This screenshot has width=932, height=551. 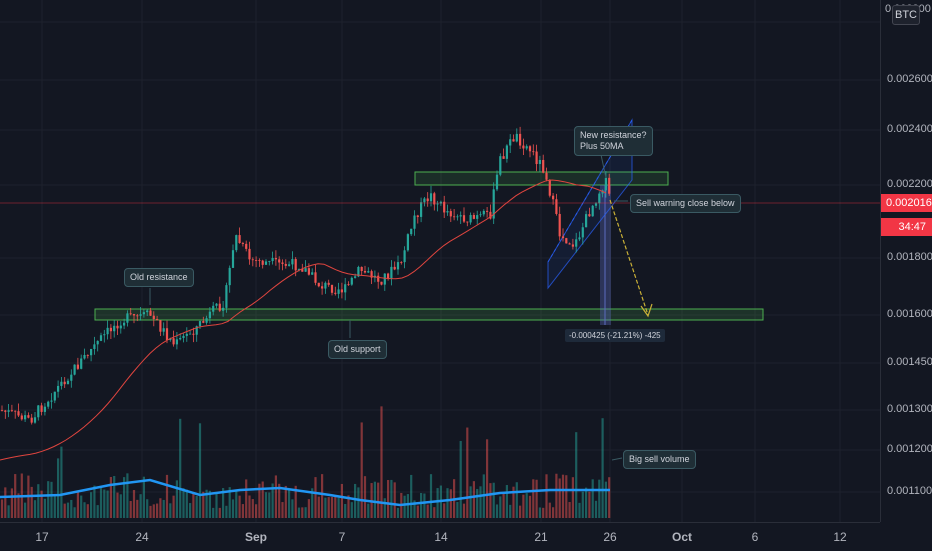 I want to click on price-tick: 0.002600, so click(x=909, y=79).